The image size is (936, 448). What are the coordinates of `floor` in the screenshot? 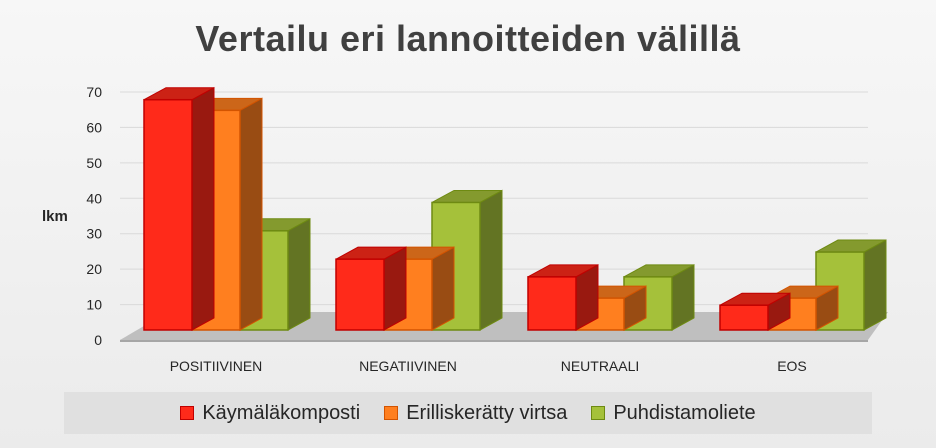 It's located at (504, 326).